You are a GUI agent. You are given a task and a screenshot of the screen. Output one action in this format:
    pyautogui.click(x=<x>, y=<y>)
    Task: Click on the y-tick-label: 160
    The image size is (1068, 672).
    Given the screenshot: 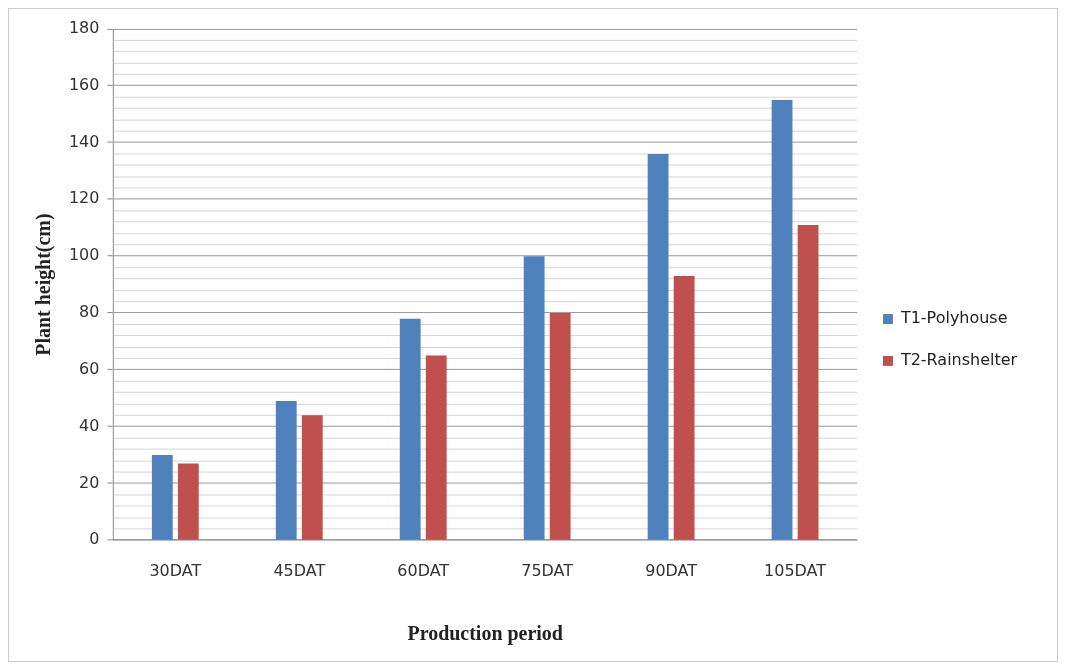 What is the action you would take?
    pyautogui.click(x=84, y=84)
    